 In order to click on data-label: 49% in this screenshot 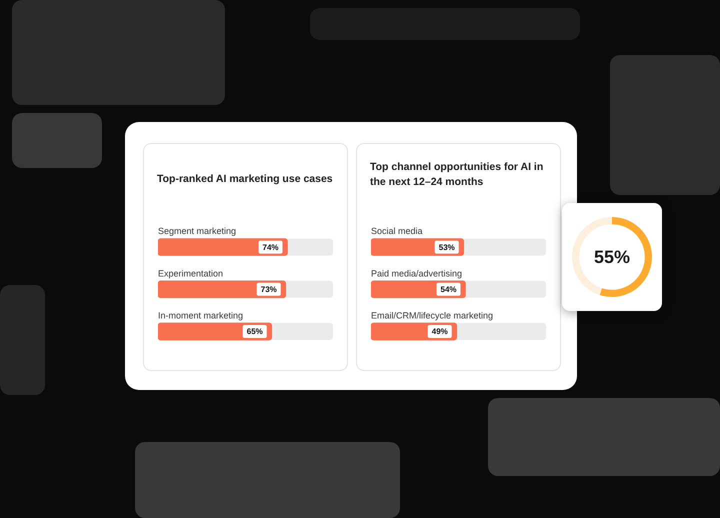, I will do `click(440, 331)`.